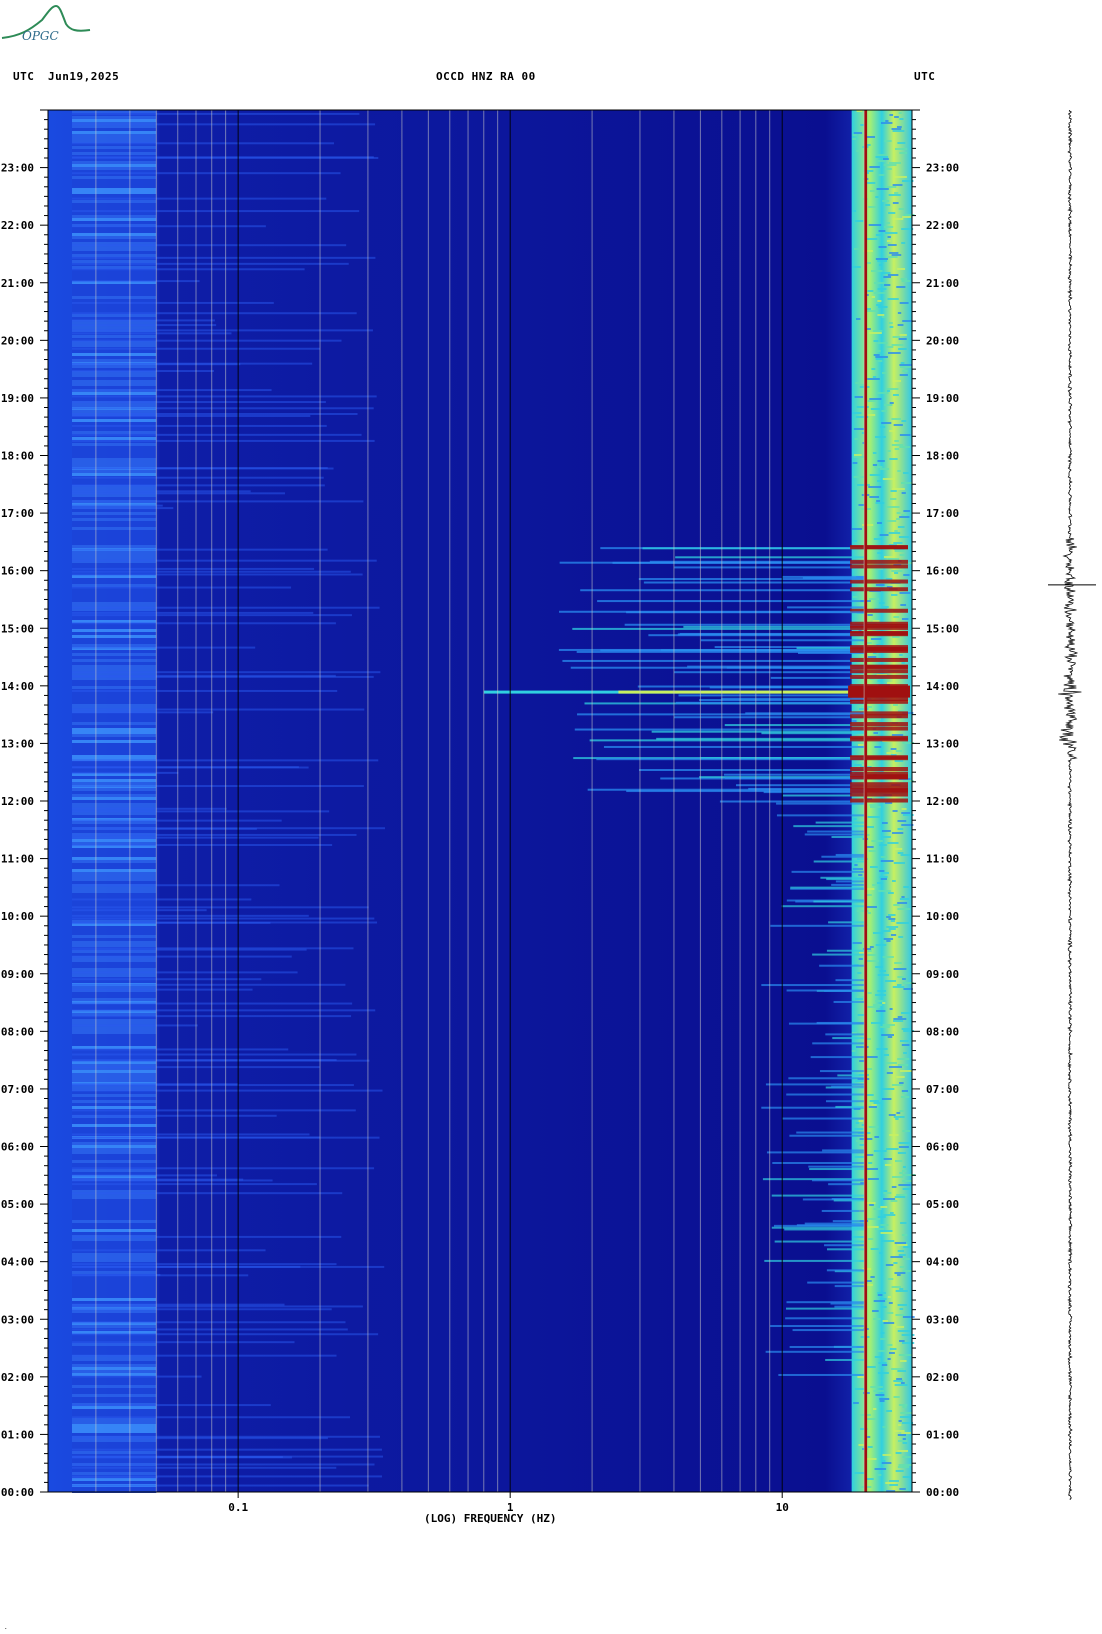 The image size is (1102, 1634). What do you see at coordinates (942, 340) in the screenshot?
I see `y-tick-label-right: 20:00` at bounding box center [942, 340].